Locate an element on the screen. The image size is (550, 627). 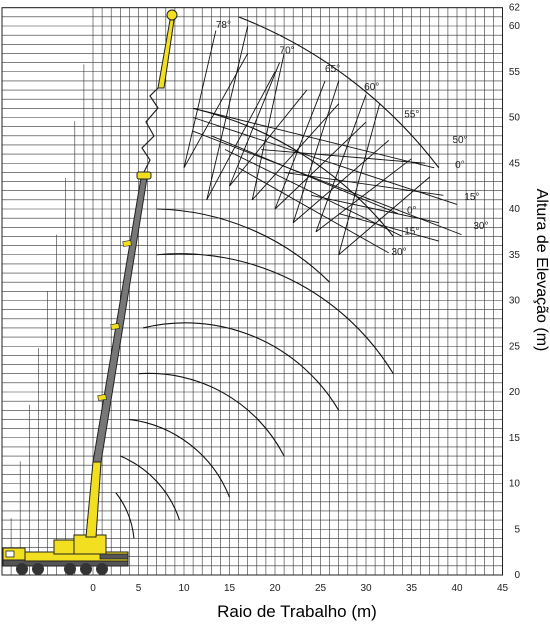
angle-label: 65° is located at coordinates (332, 69).